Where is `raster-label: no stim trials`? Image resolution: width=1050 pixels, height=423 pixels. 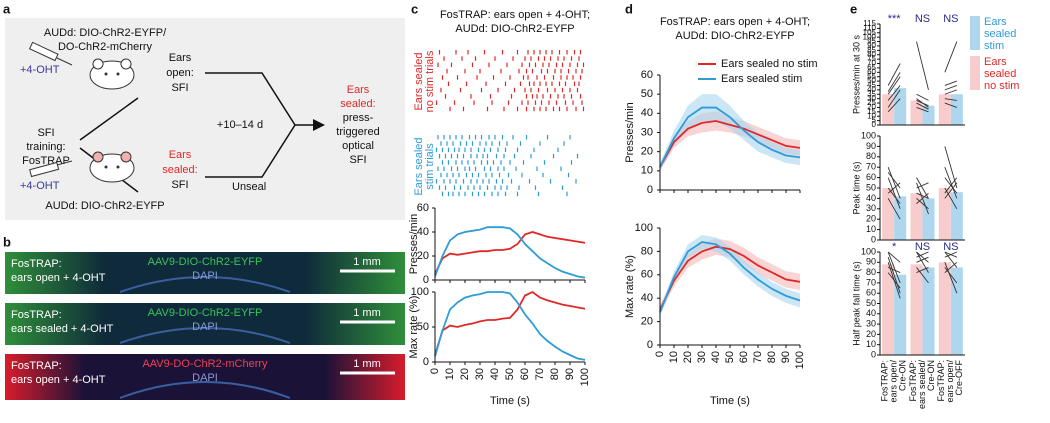 raster-label: no stim trials is located at coordinates (430, 81).